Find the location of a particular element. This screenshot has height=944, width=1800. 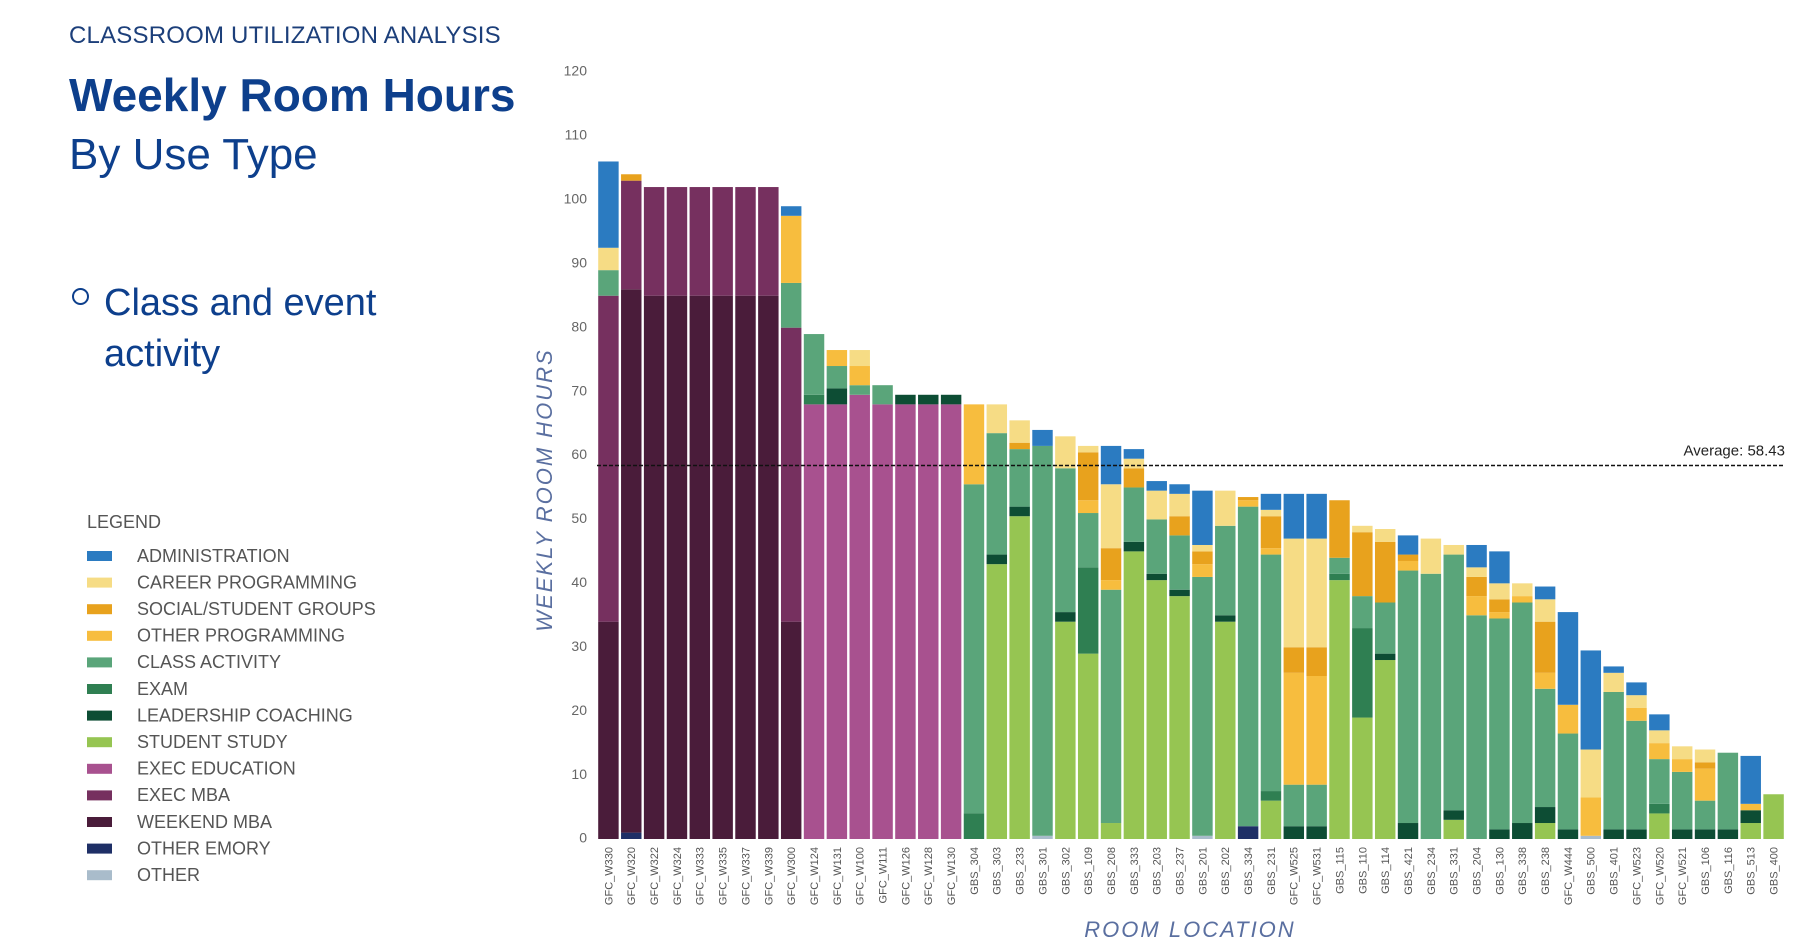

legend-label: CAREER PROGRAMMING is located at coordinates (247, 582).